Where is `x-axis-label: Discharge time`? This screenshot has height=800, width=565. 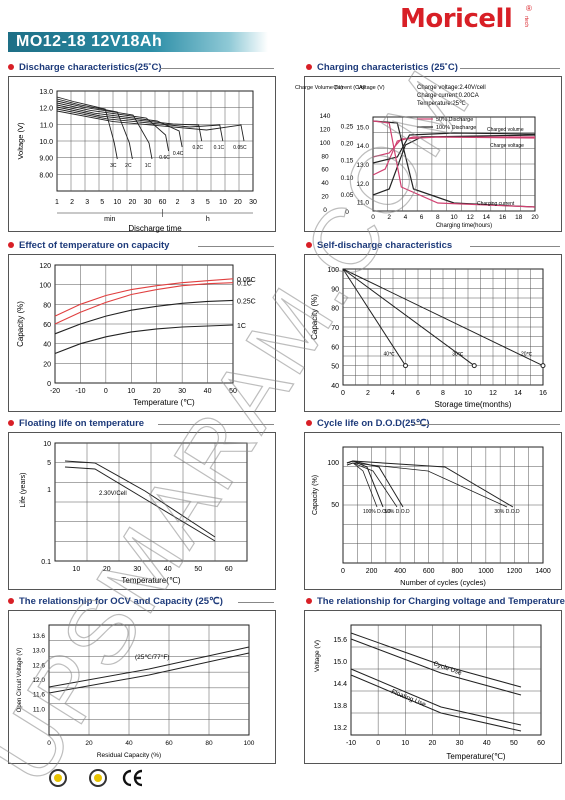
x-axis-label: Discharge time is located at coordinates (155, 228).